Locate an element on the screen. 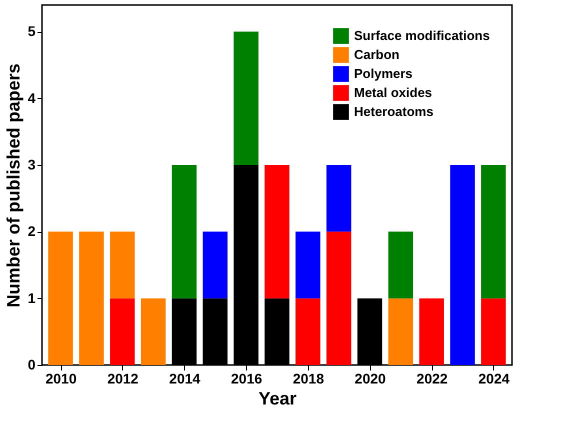 This screenshot has width=568, height=441. legend-label: Carbon is located at coordinates (377, 54).